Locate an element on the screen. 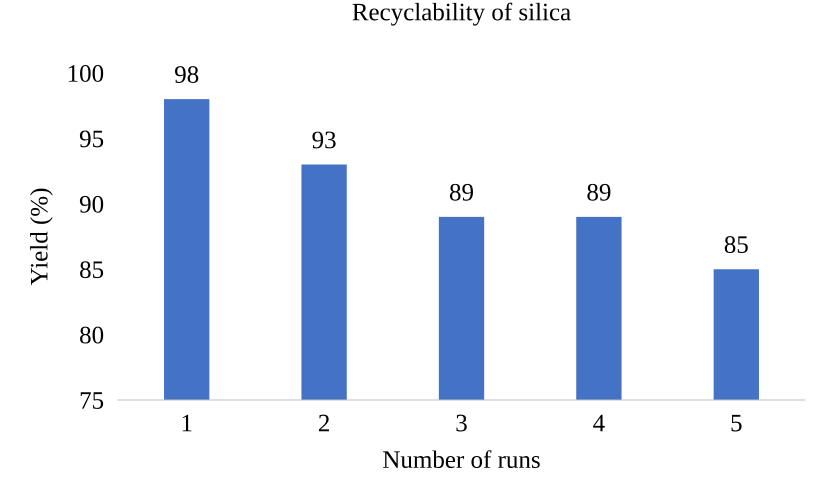 Image resolution: width=826 pixels, height=486 pixels. y-tick-label: 100 is located at coordinates (86, 73).